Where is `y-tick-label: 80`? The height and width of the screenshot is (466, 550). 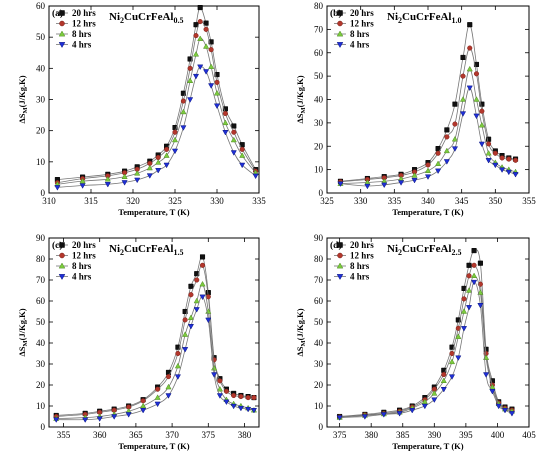 y-tick-label: 80 is located at coordinates (319, 259).